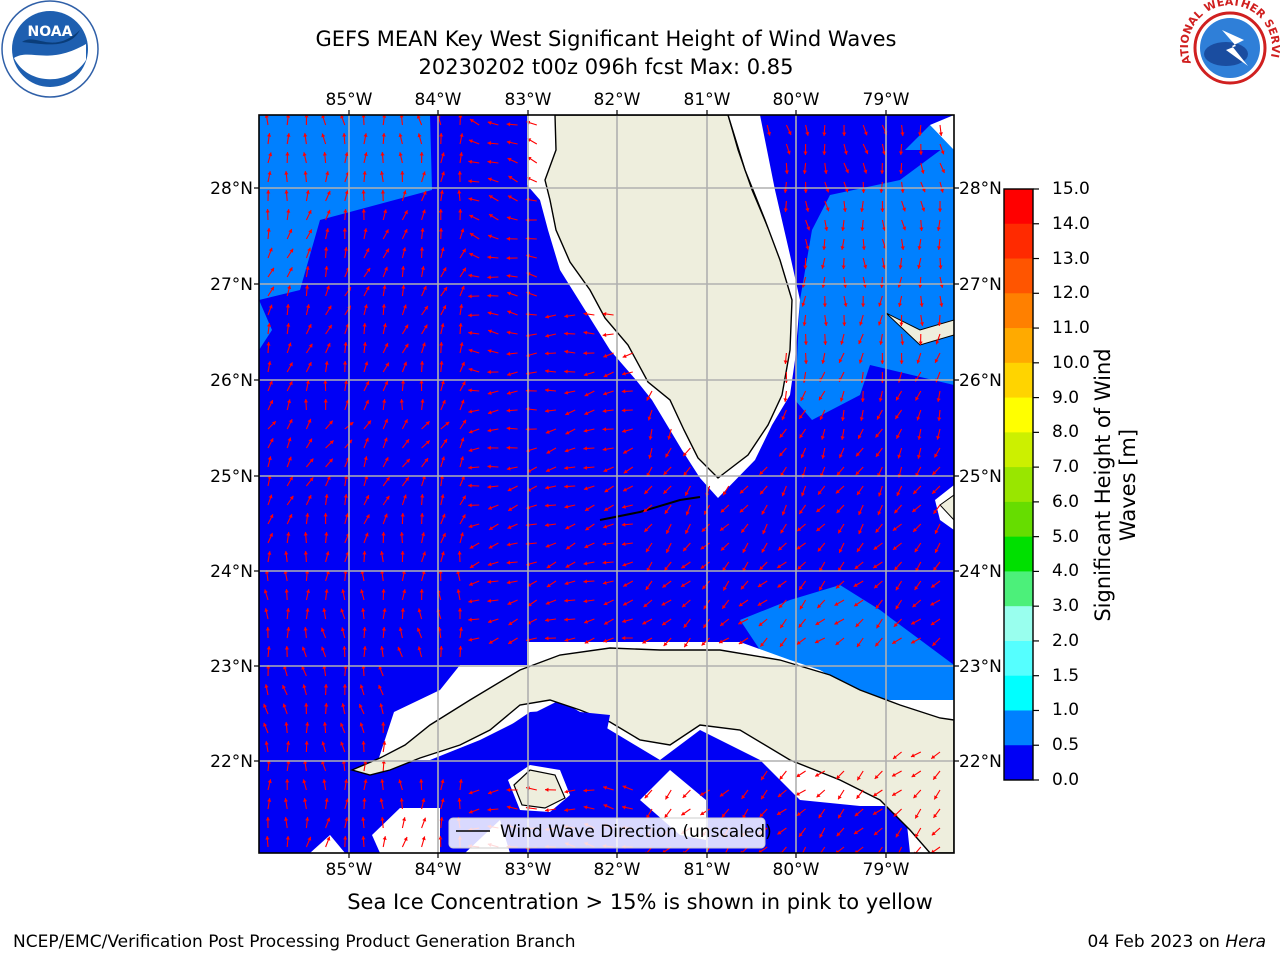 The width and height of the screenshot is (1280, 960). I want to click on lat-label-left: 27°N, so click(231, 285).